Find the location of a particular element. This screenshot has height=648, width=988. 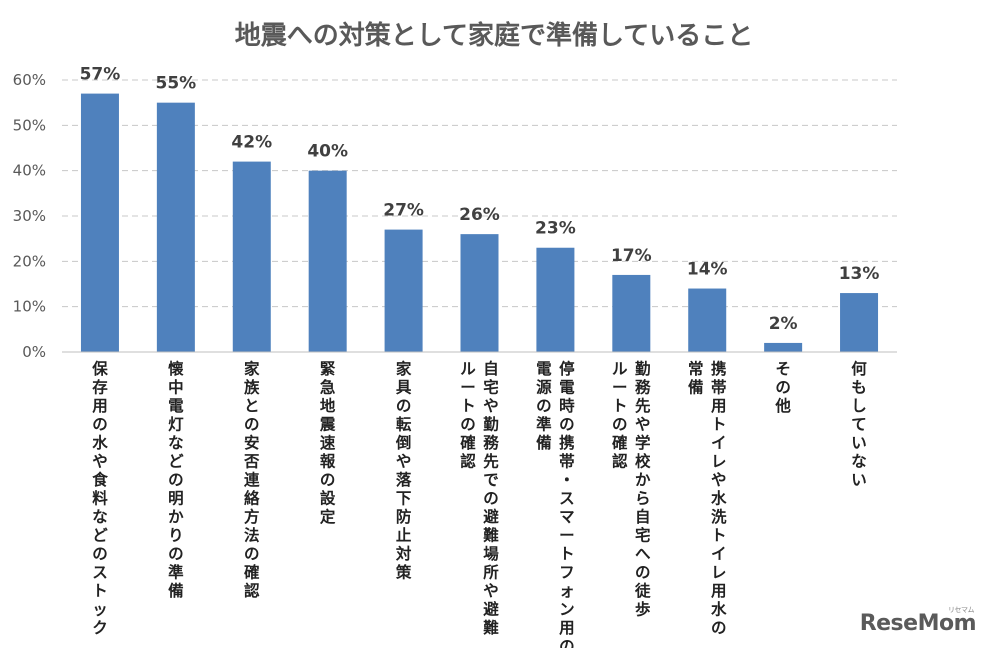

x-axis-label-char: 家 is located at coordinates (404, 368).